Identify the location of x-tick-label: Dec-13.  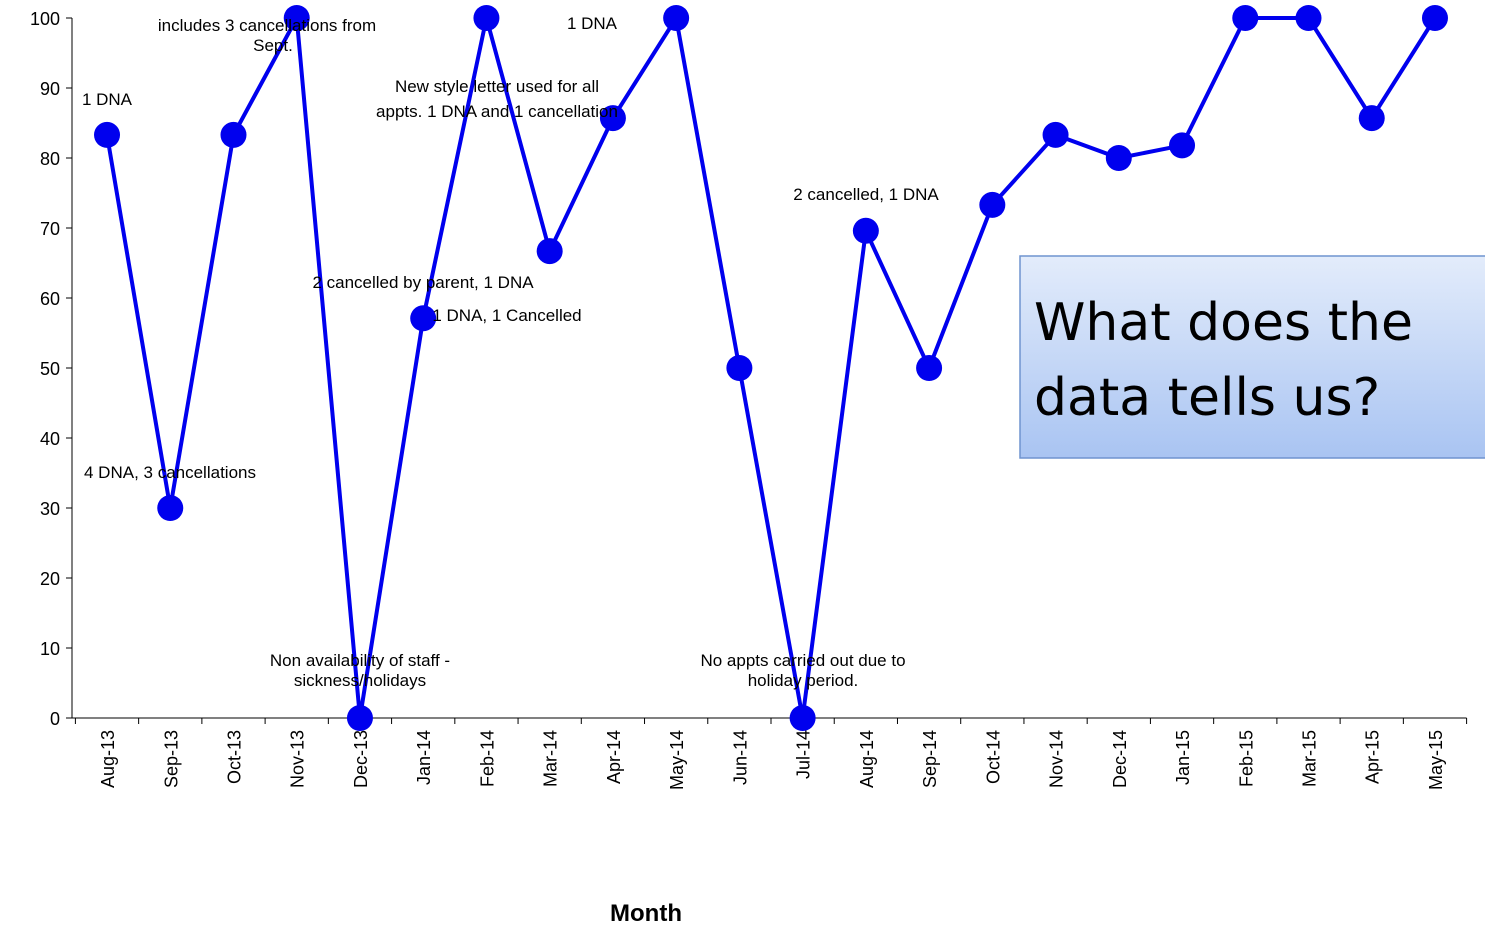
(361, 759).